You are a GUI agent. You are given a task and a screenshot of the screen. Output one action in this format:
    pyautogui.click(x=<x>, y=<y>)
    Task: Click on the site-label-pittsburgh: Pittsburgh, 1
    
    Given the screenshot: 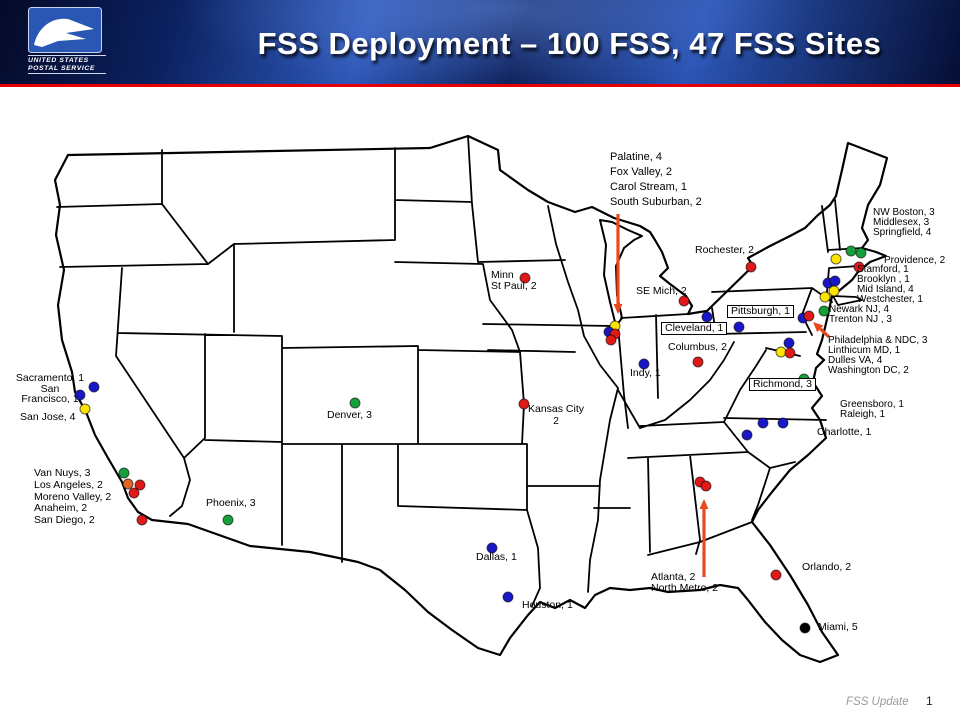 What is the action you would take?
    pyautogui.click(x=760, y=311)
    